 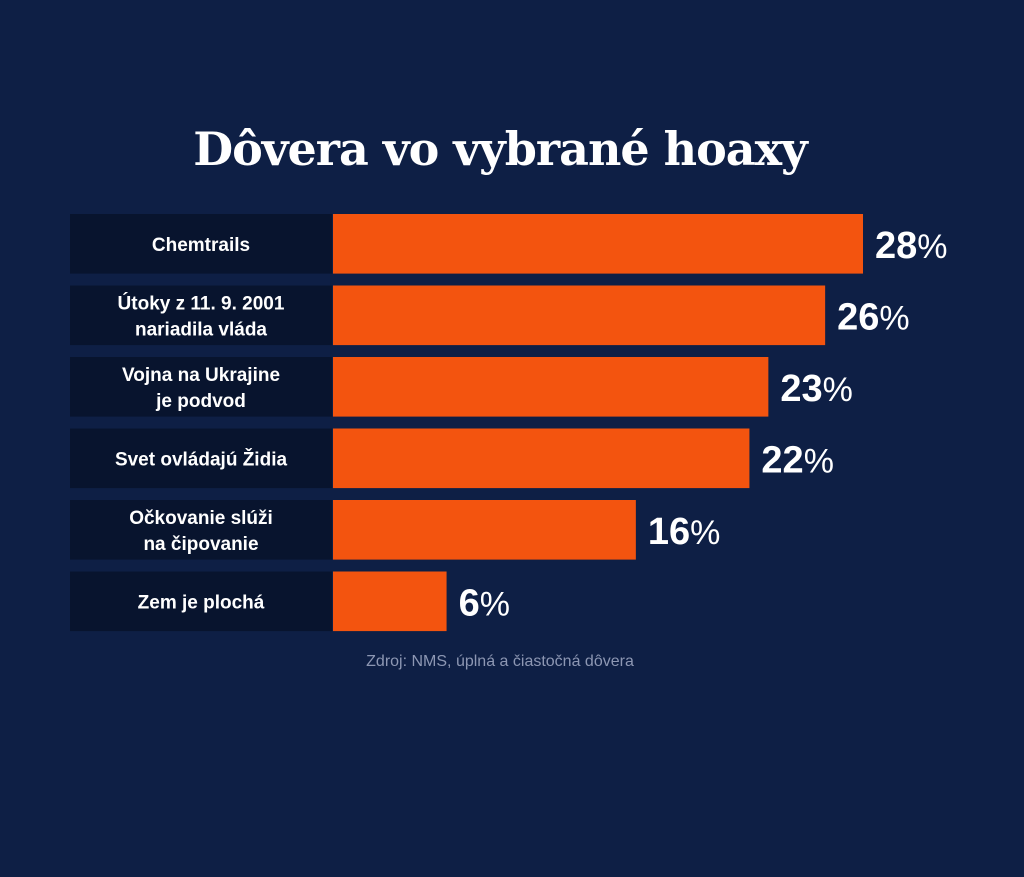 What do you see at coordinates (684, 532) in the screenshot?
I see `value-label: 16%` at bounding box center [684, 532].